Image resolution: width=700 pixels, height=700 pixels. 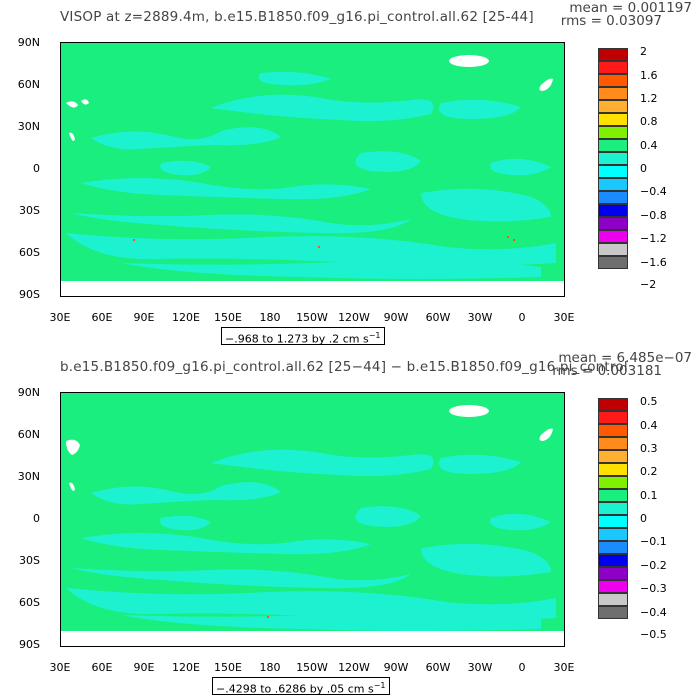 I want to click on top-cbar-label: 0.8, so click(x=649, y=121).